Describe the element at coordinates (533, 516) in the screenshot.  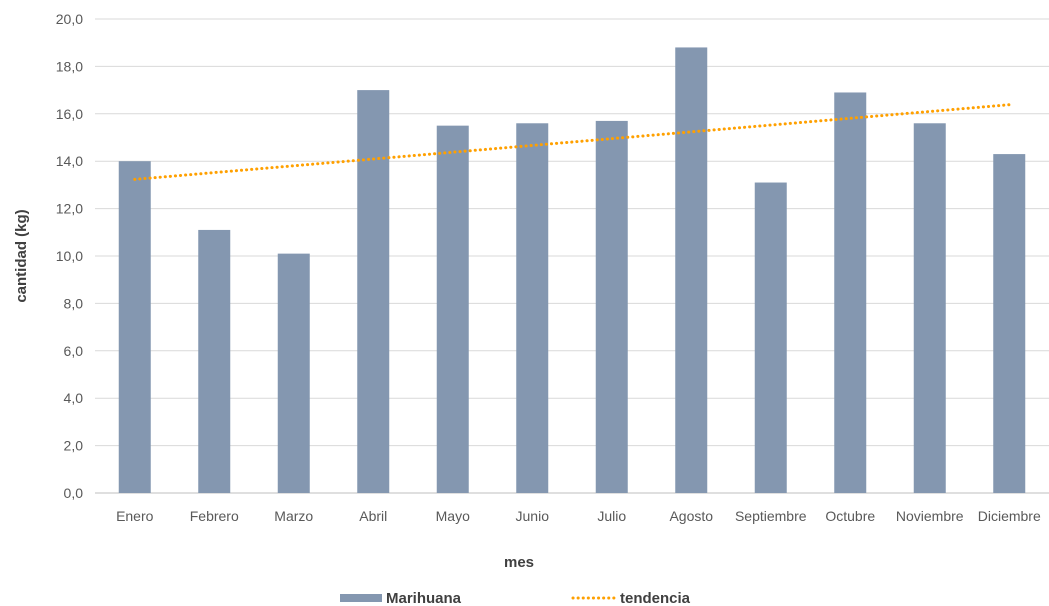
I see `x-tick-label: Junio` at that location.